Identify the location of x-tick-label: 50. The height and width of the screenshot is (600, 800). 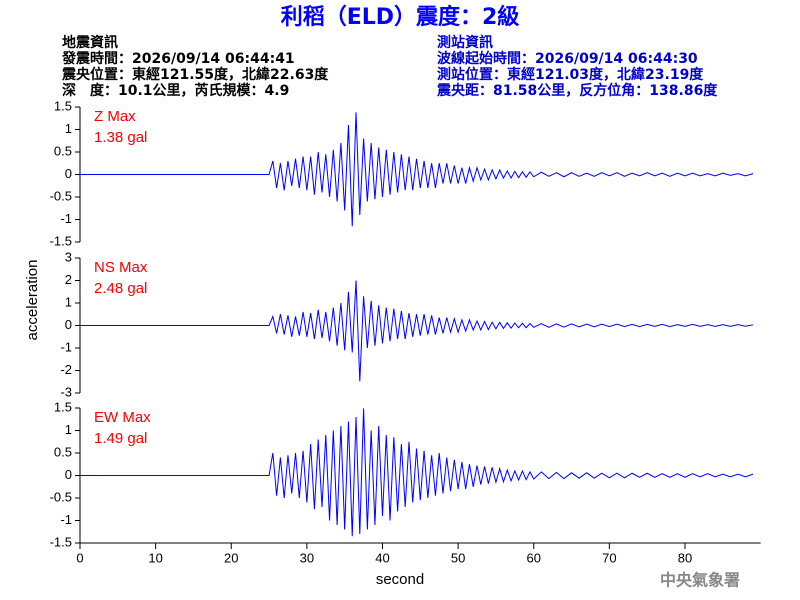
(458, 557).